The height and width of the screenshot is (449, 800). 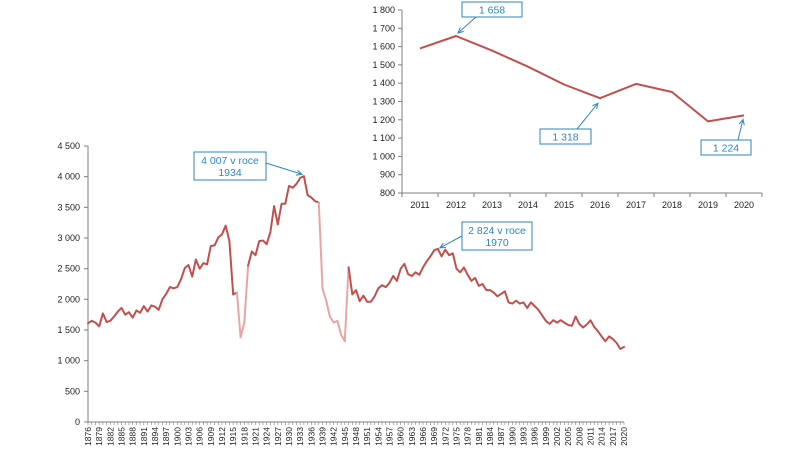 What do you see at coordinates (460, 30) in the screenshot?
I see `inset-annotation-2012-arrow-head` at bounding box center [460, 30].